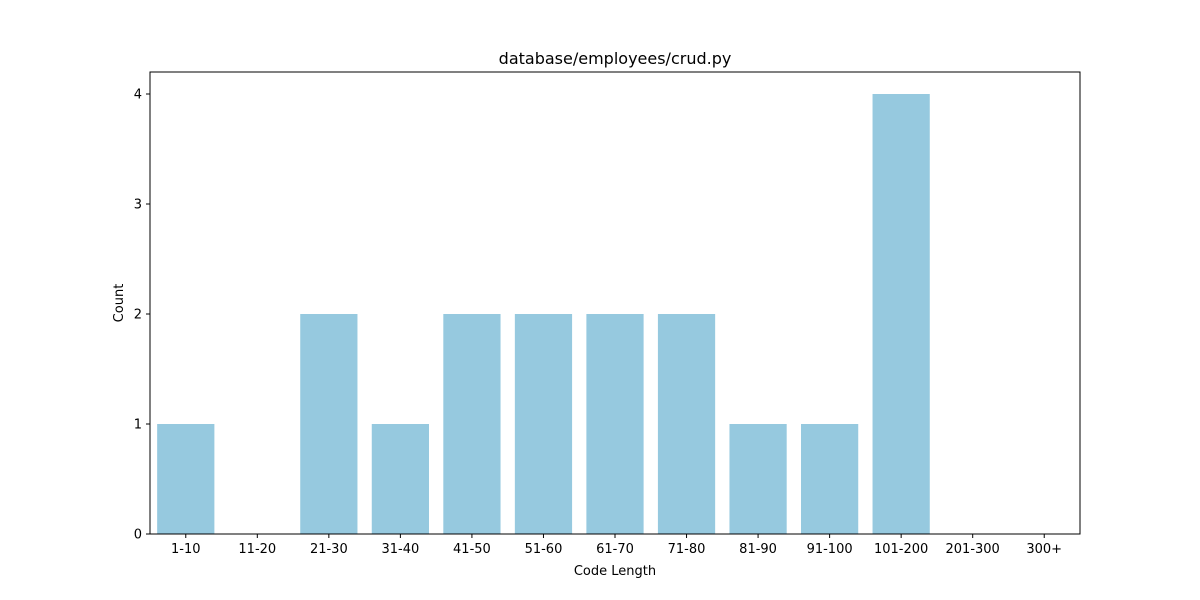 This screenshot has height=600, width=1200. What do you see at coordinates (472, 549) in the screenshot?
I see `x-tick-label: 41-50` at bounding box center [472, 549].